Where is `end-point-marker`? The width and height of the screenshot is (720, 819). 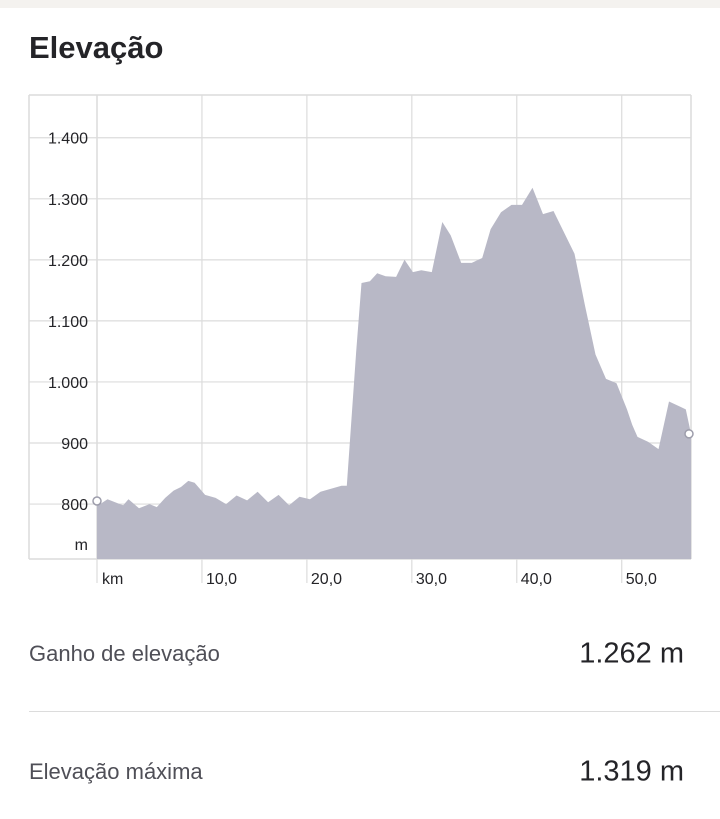 end-point-marker is located at coordinates (689, 434).